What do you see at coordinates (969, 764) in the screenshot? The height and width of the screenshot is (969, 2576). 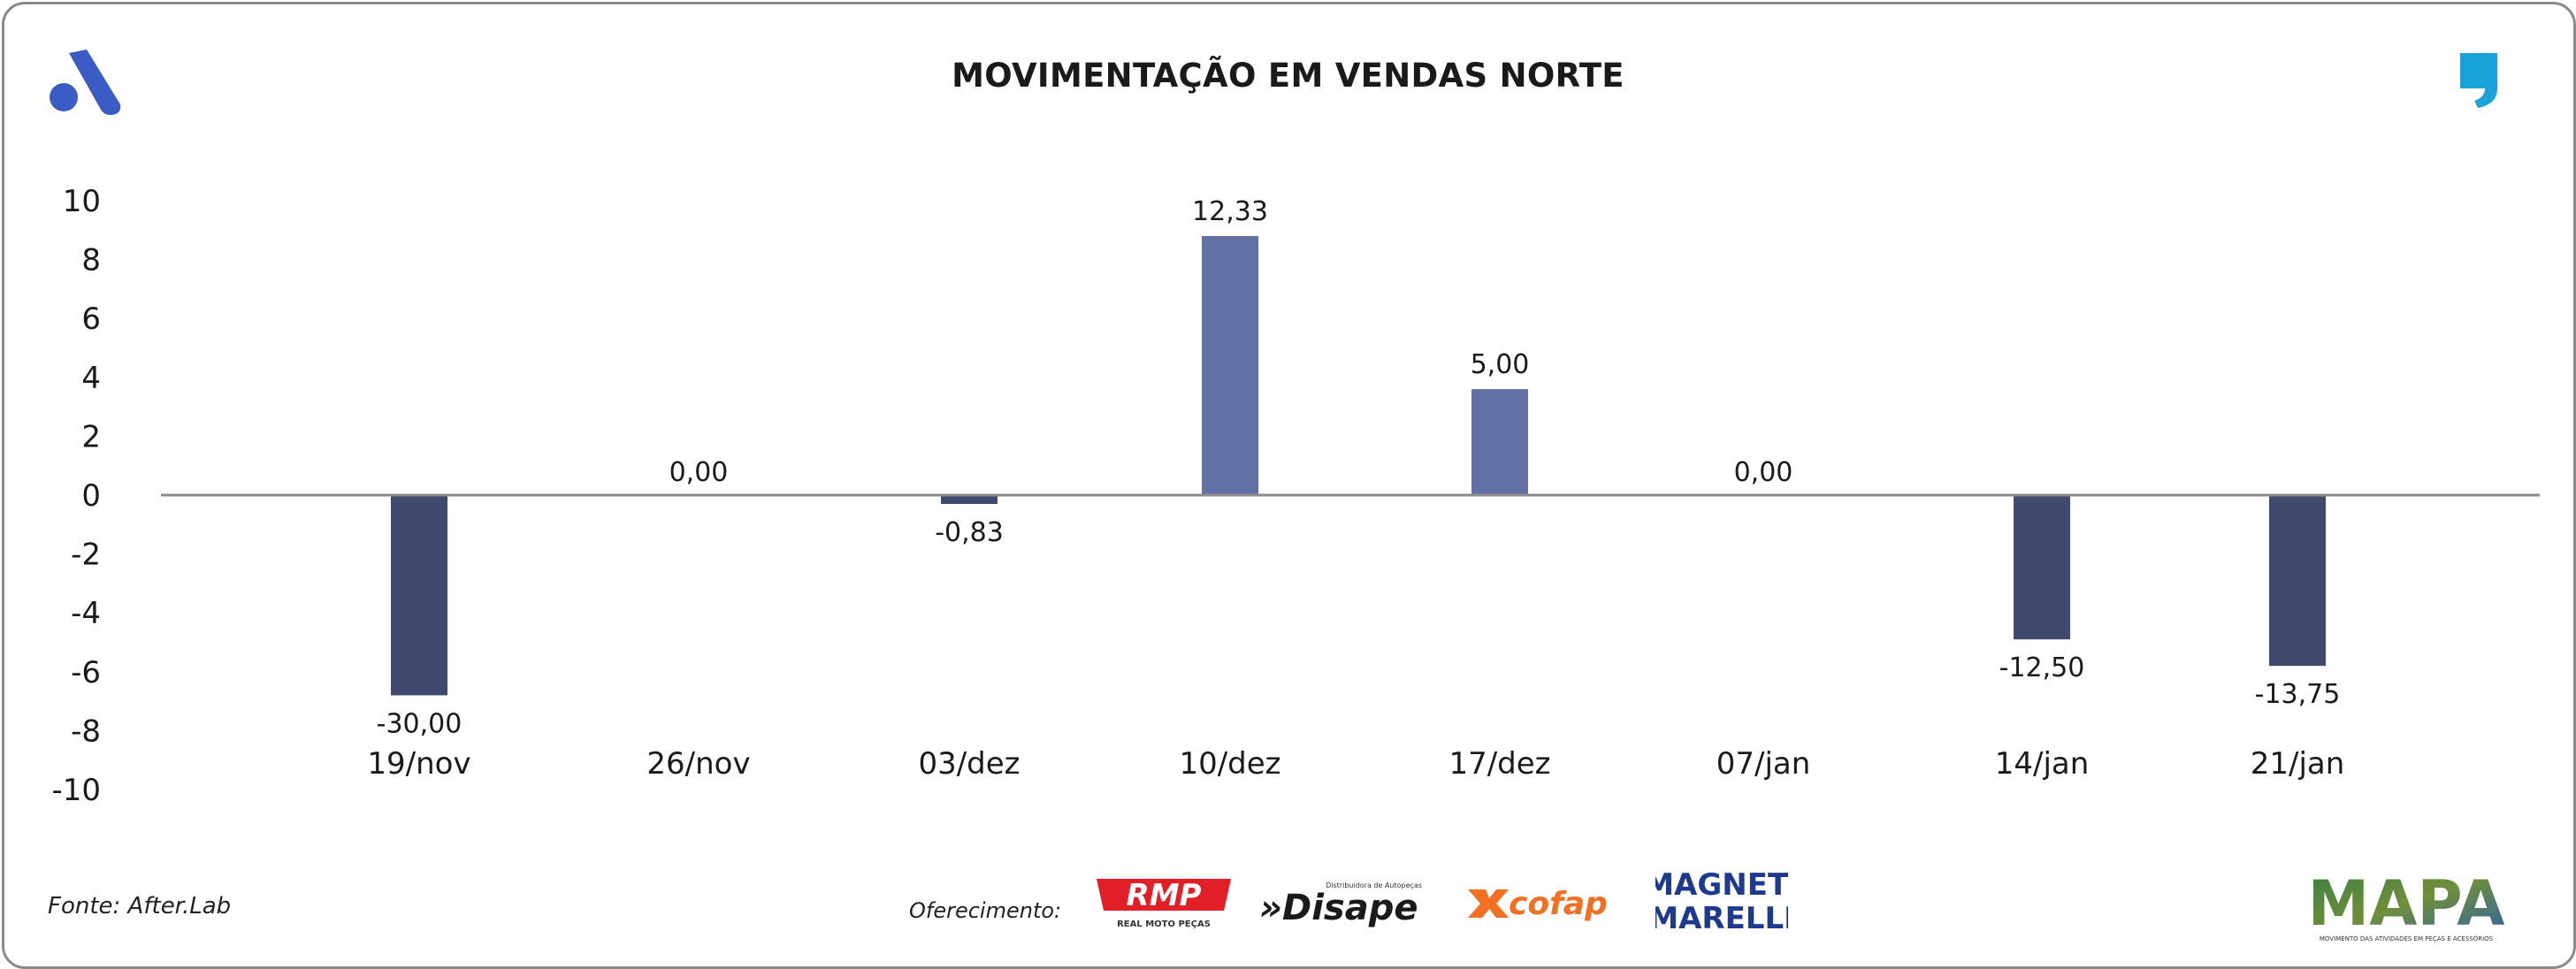 I see `x-tick-label: 03/dez` at bounding box center [969, 764].